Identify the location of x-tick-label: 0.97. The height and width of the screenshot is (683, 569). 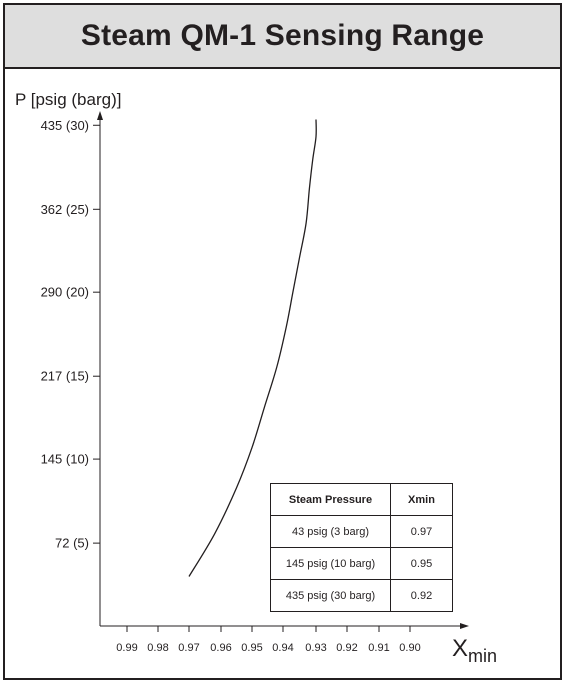
(188, 648).